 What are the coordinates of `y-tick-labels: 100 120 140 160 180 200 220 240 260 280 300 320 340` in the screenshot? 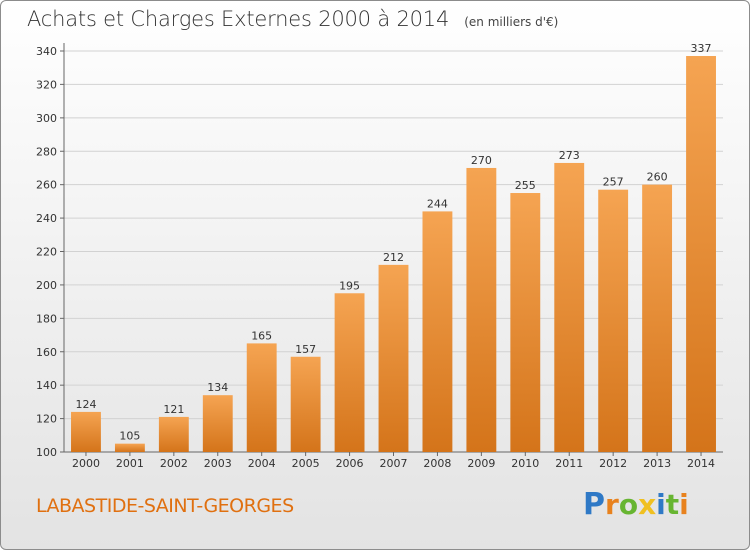 It's located at (46, 252).